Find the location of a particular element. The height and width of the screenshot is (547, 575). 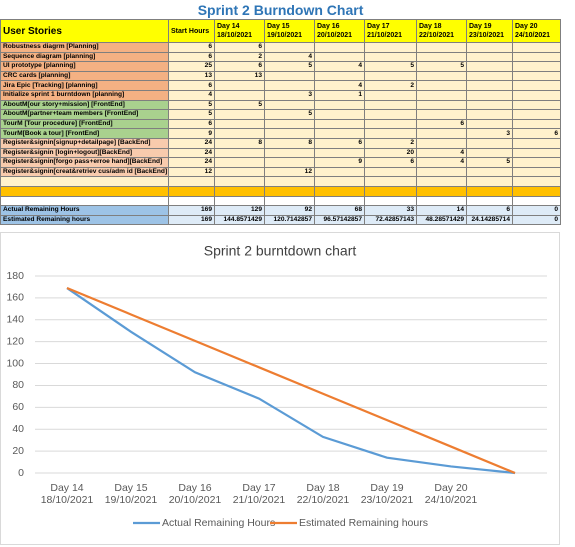

header-date: 20/10/2021 is located at coordinates (335, 35).